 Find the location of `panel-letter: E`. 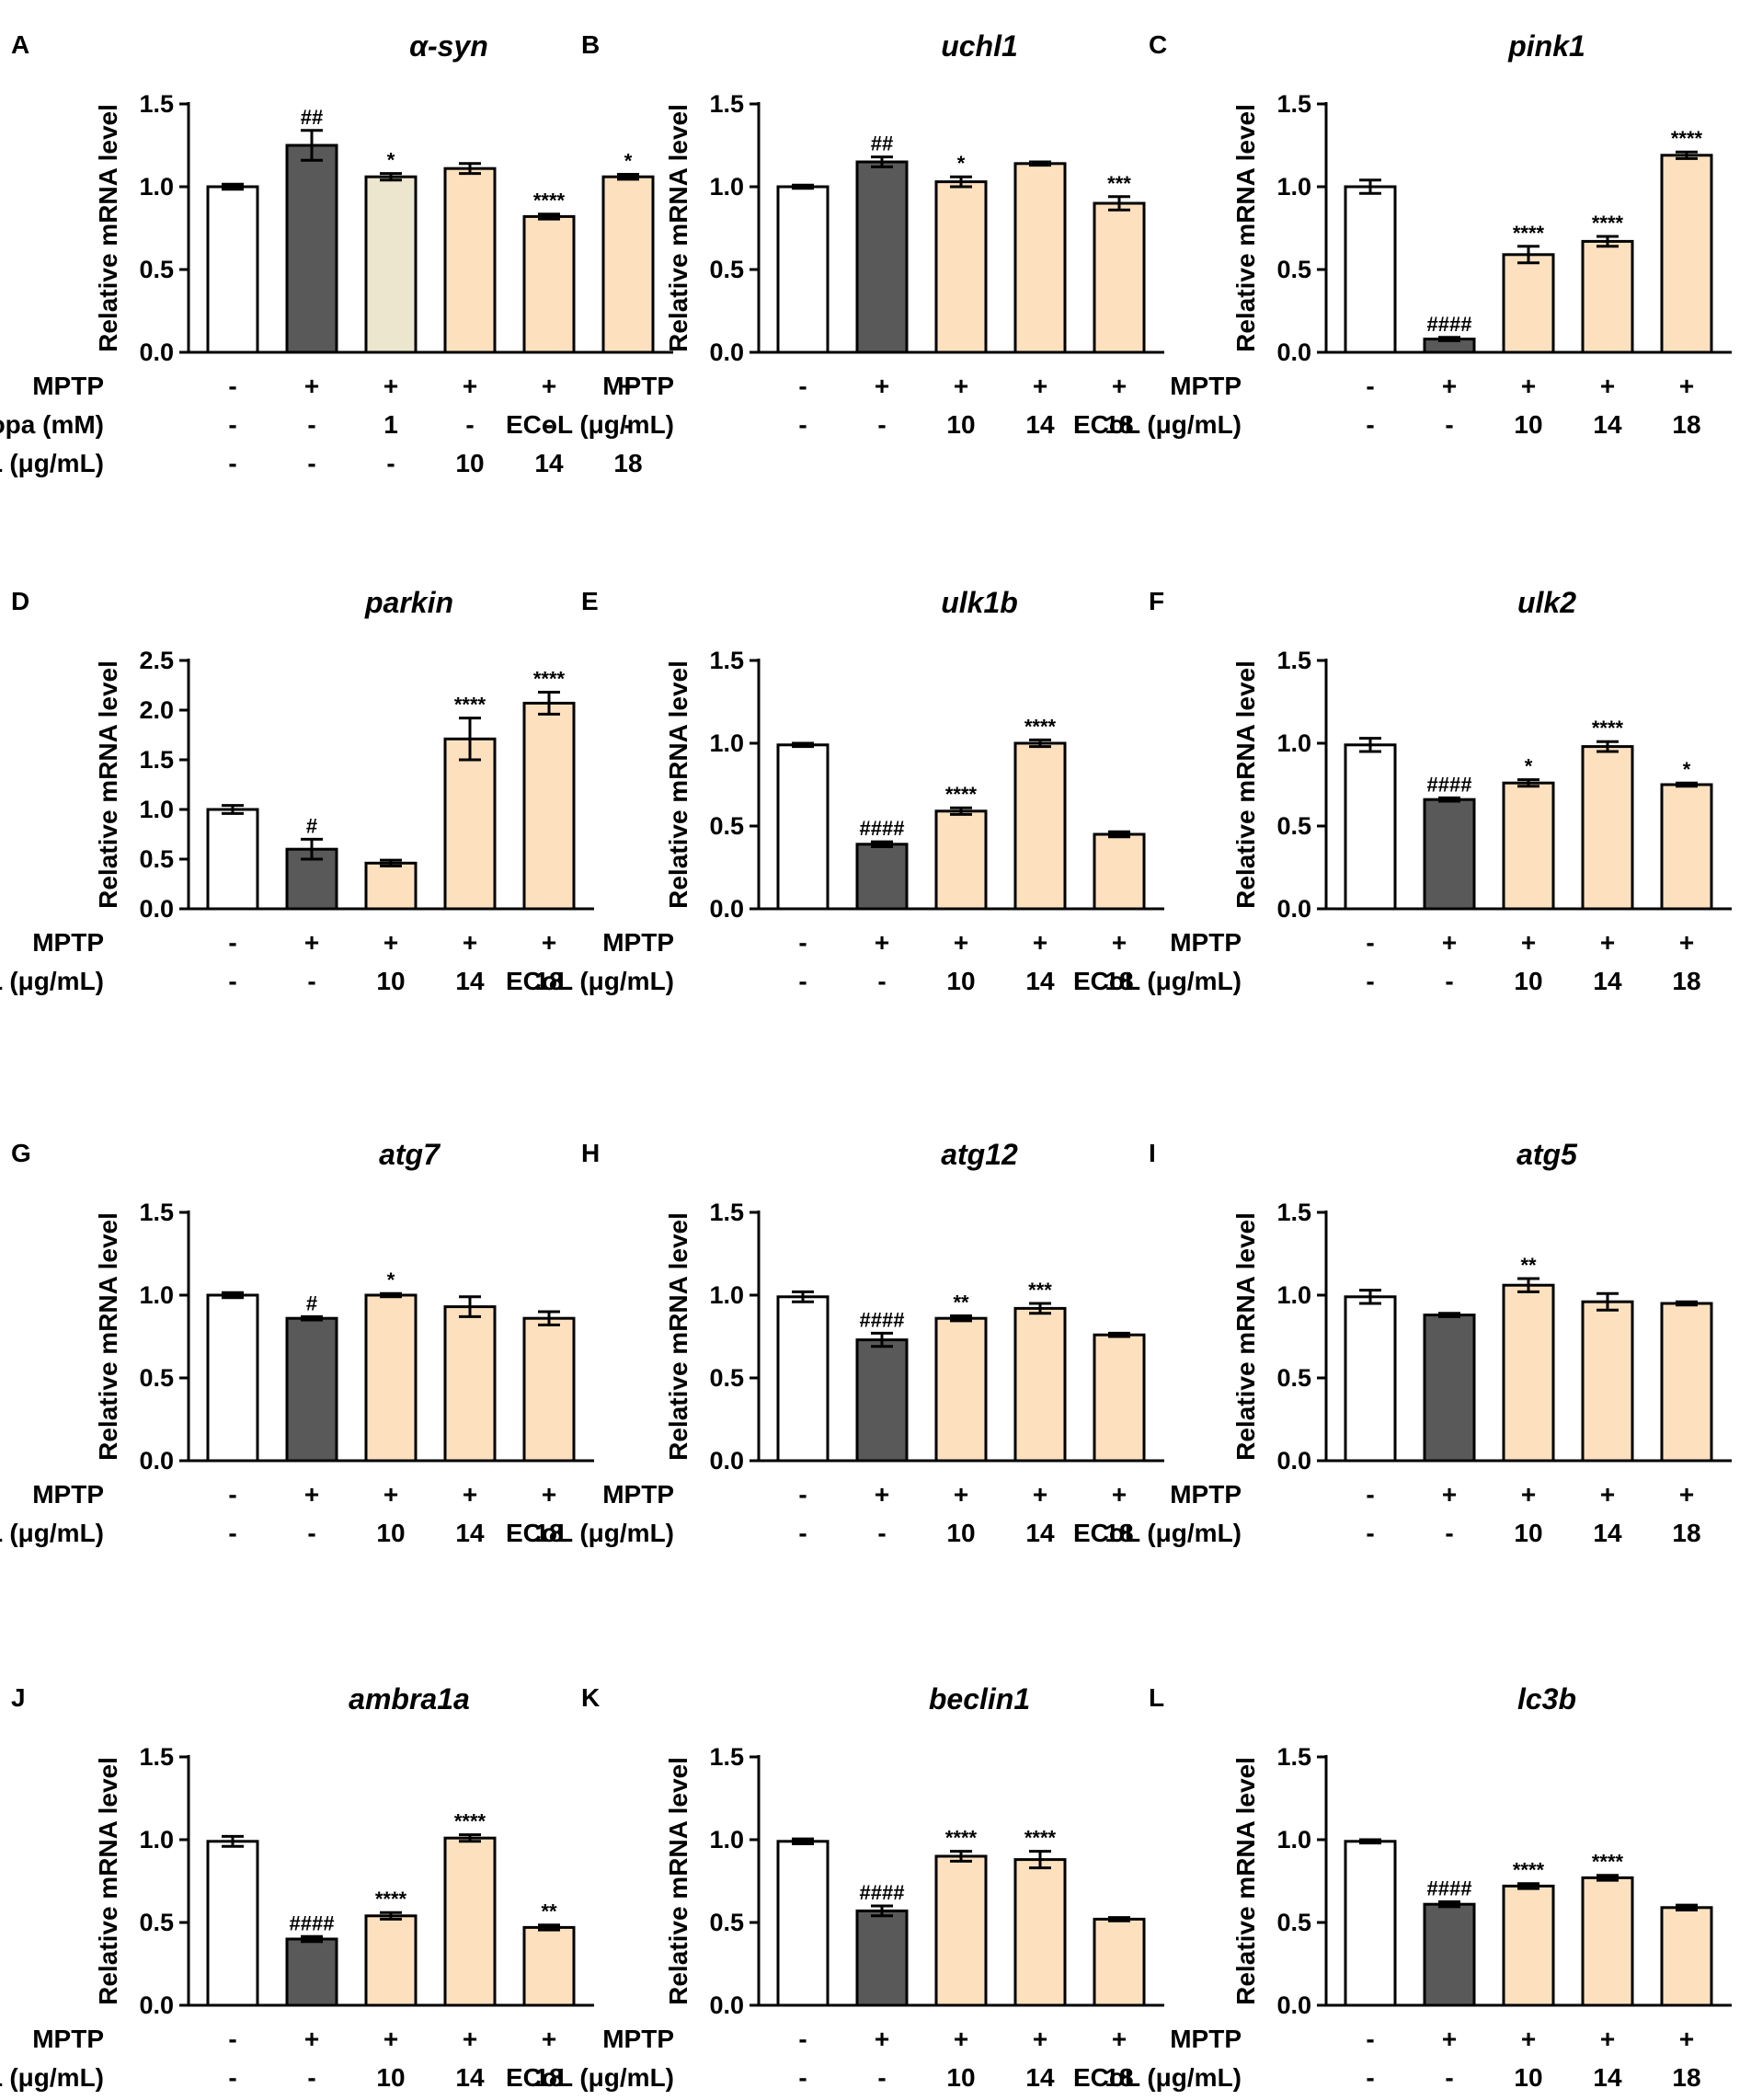

panel-letter: E is located at coordinates (590, 601).